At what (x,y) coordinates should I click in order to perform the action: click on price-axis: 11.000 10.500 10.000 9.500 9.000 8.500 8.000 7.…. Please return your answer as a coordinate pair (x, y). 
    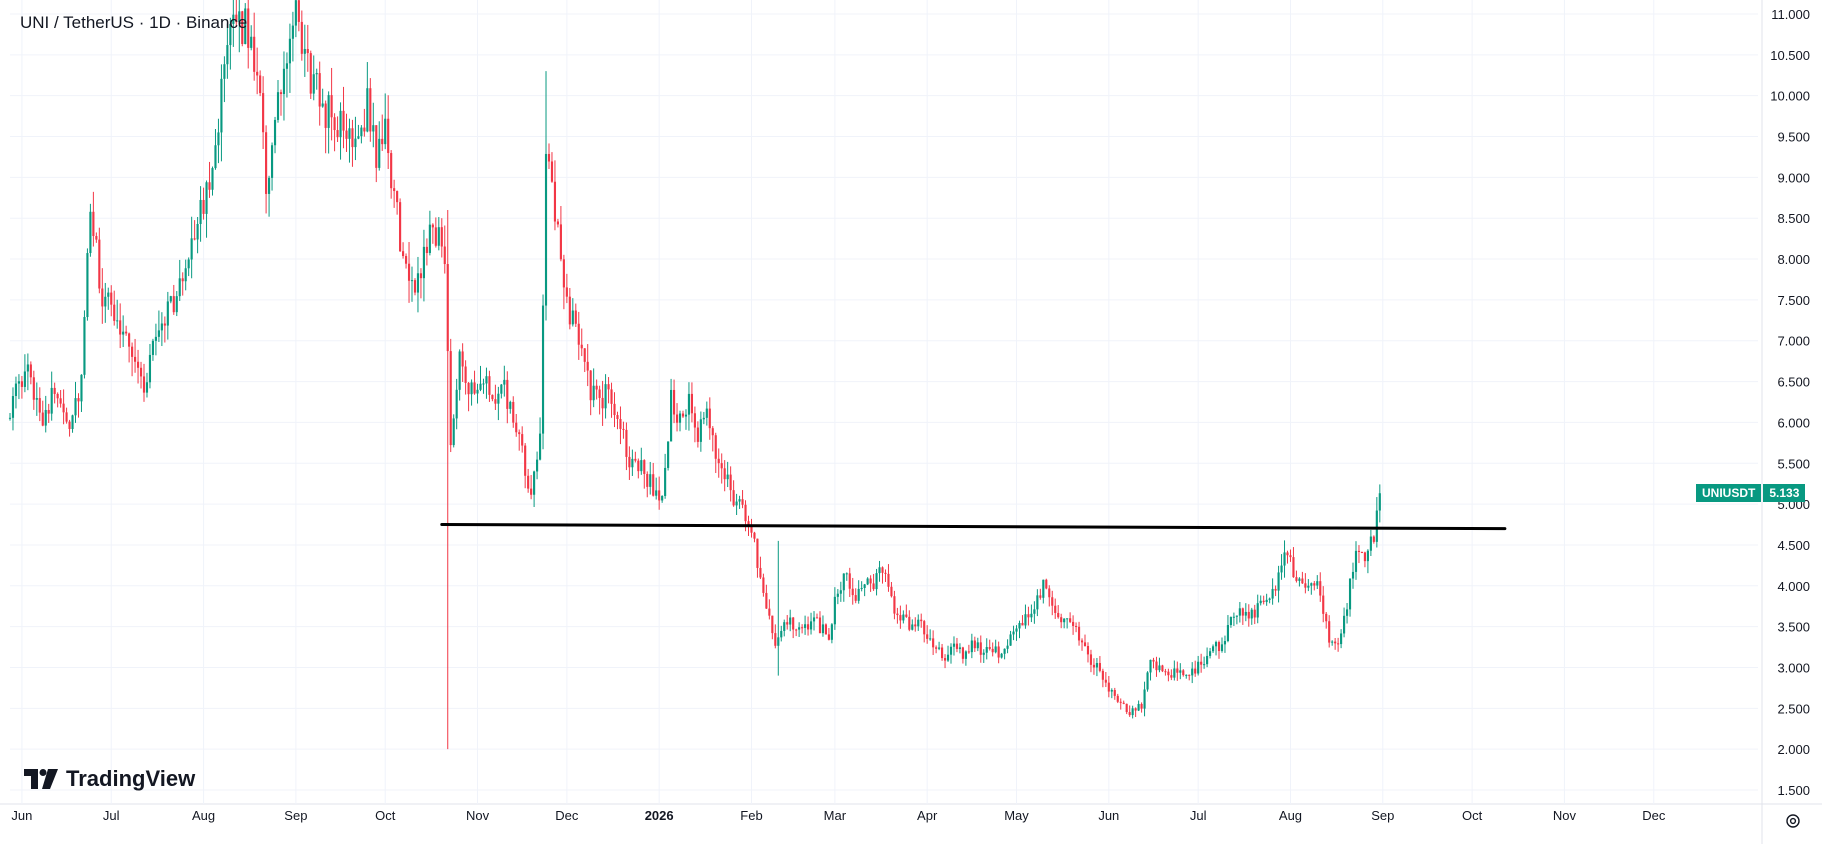
    Looking at the image, I should click on (1790, 402).